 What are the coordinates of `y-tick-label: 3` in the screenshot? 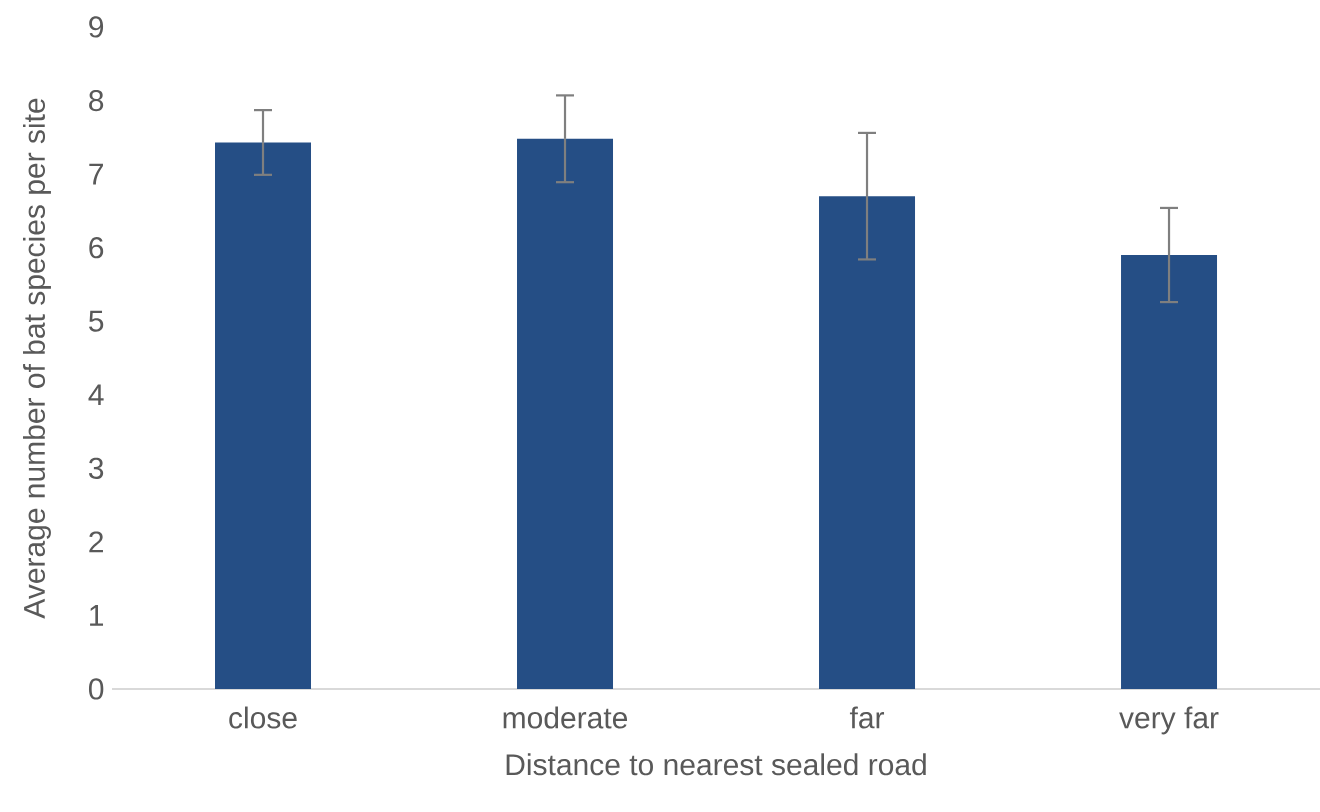 It's located at (96, 468).